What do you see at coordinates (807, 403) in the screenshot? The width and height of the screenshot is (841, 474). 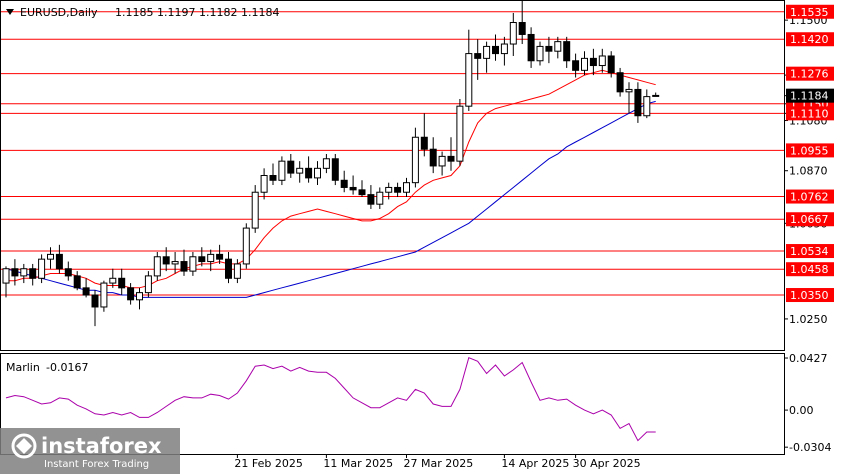 I see `oscillator-axis: 0.0427 0.00 -0.0304` at bounding box center [807, 403].